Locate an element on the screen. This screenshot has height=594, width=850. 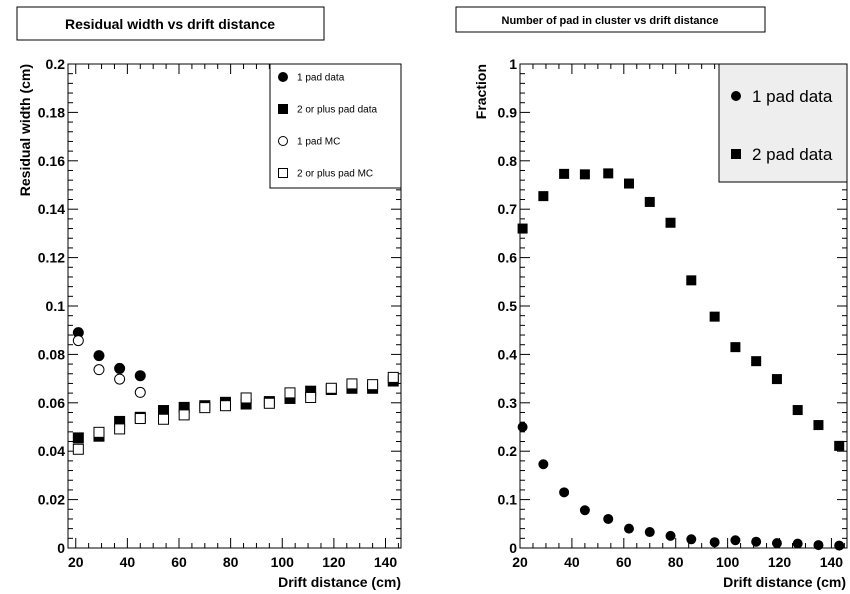
right-y-tick-label: 0.6 is located at coordinates (508, 258).